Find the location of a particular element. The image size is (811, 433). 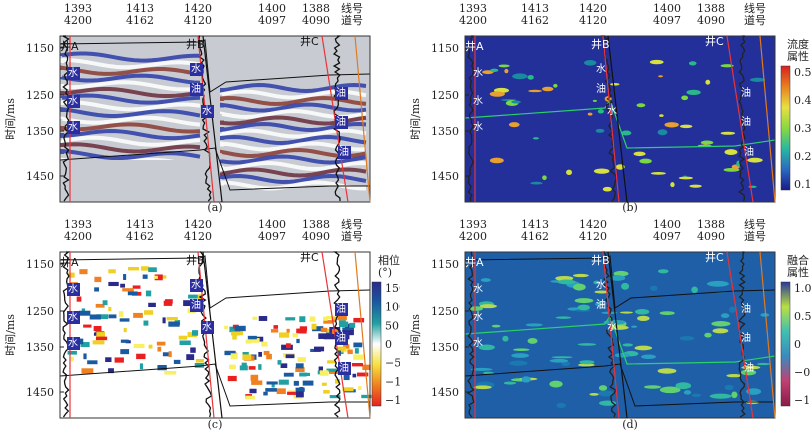

seismic-mask is located at coordinates (140, 181).